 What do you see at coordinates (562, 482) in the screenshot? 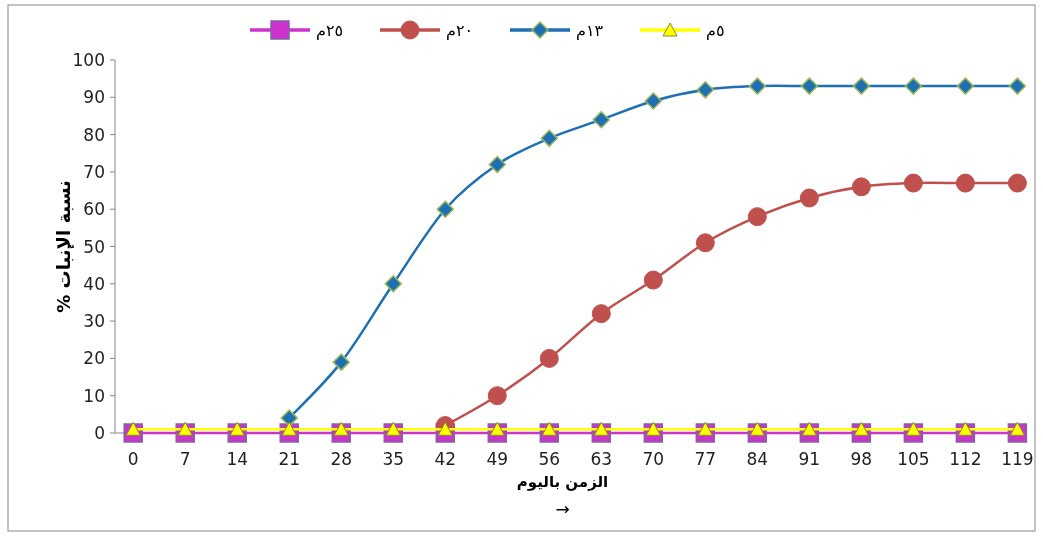
I see `x-axis-title: الزمن باليوم` at bounding box center [562, 482].